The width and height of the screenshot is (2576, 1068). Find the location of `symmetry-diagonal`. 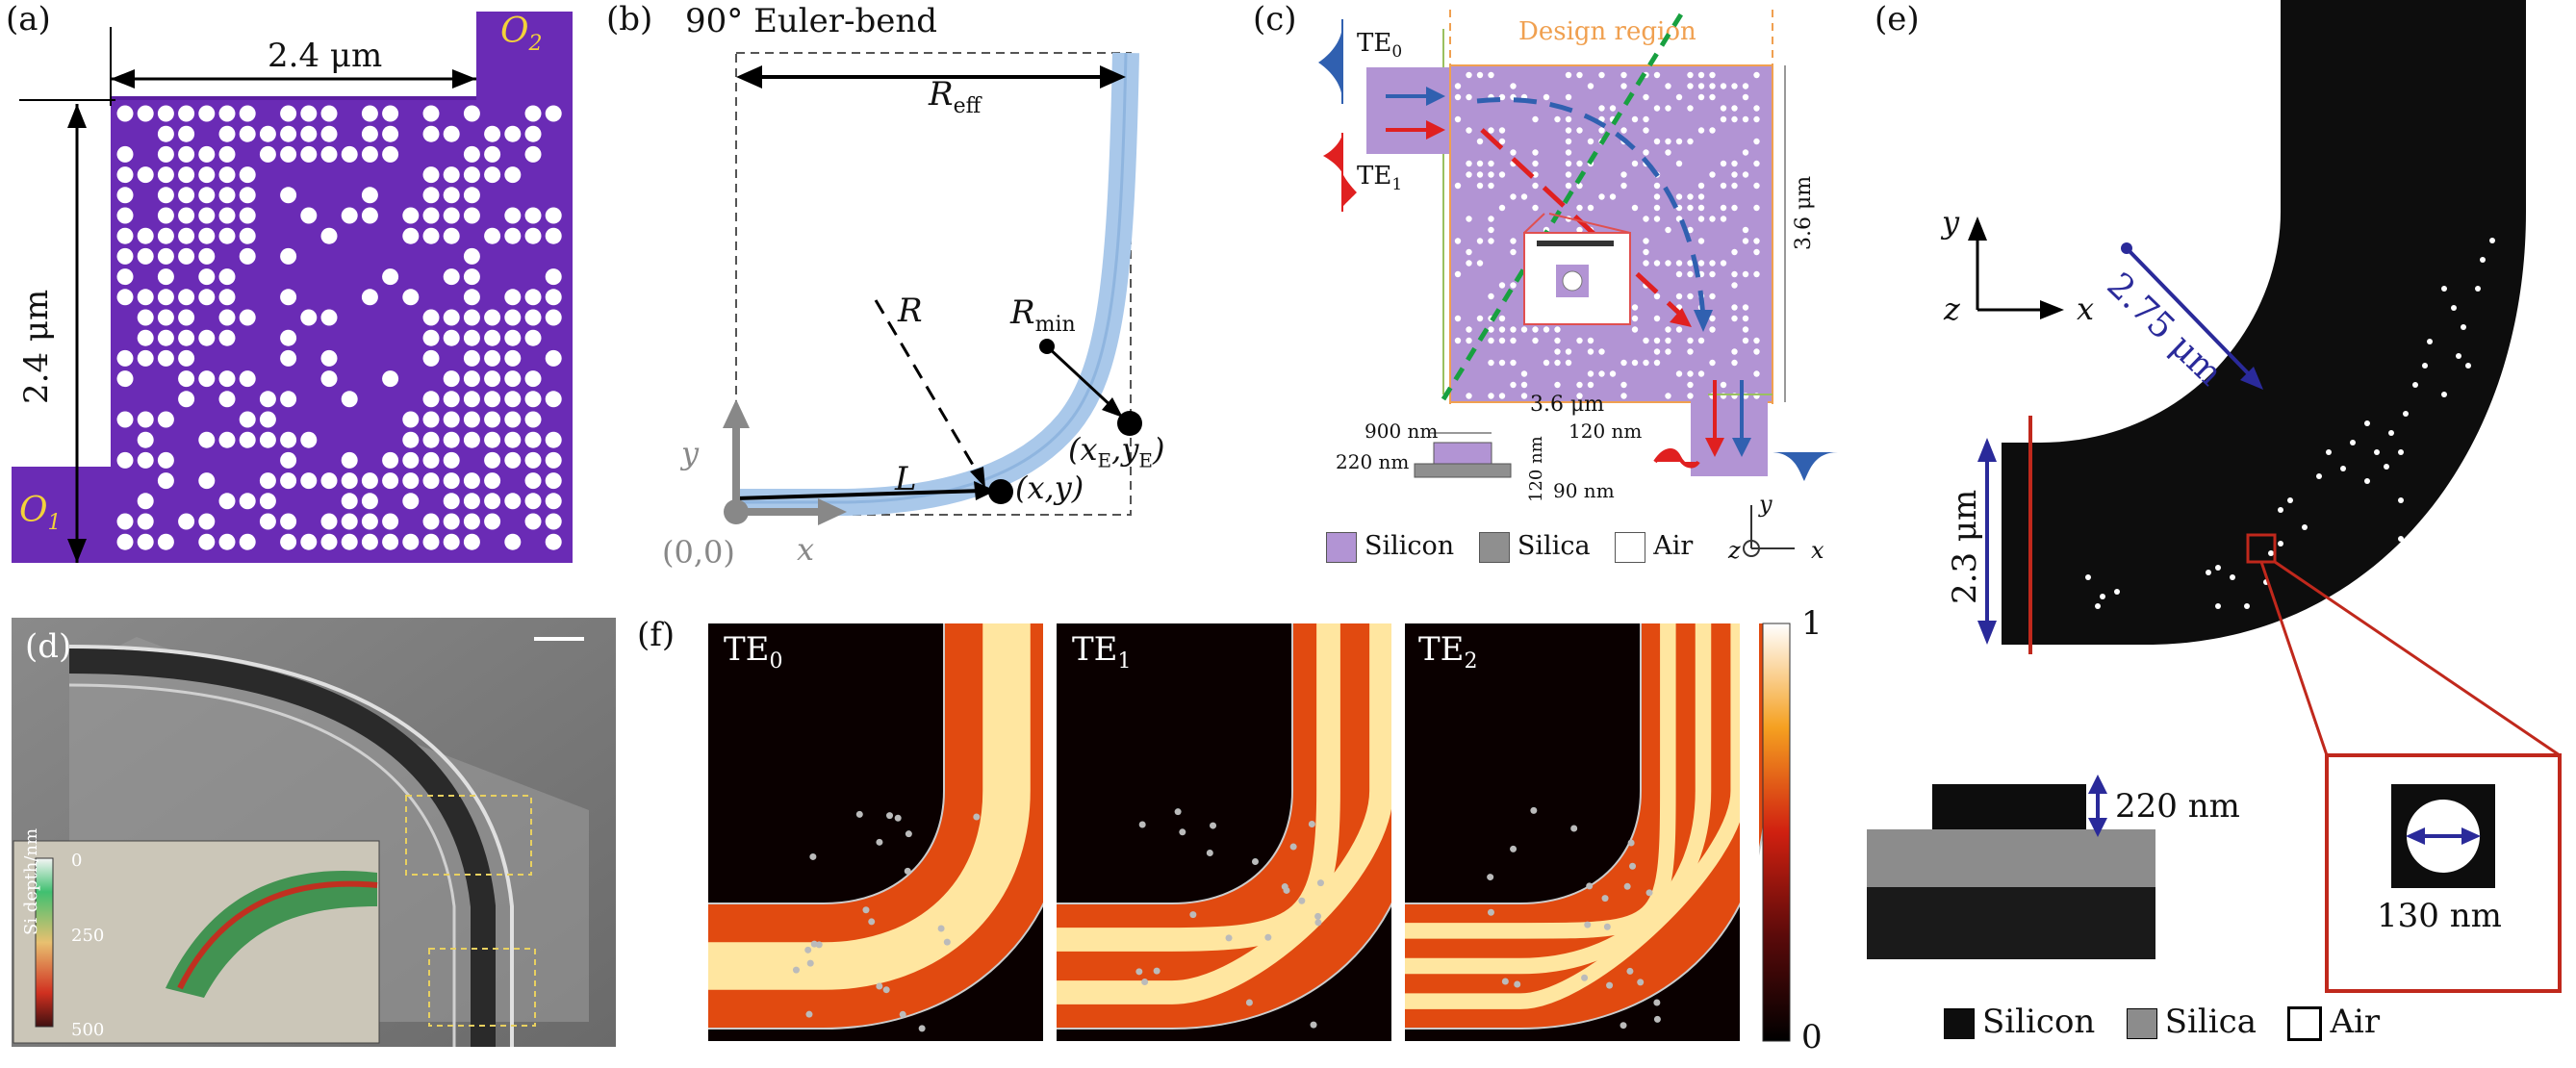

symmetry-diagonal is located at coordinates (1564, 206).